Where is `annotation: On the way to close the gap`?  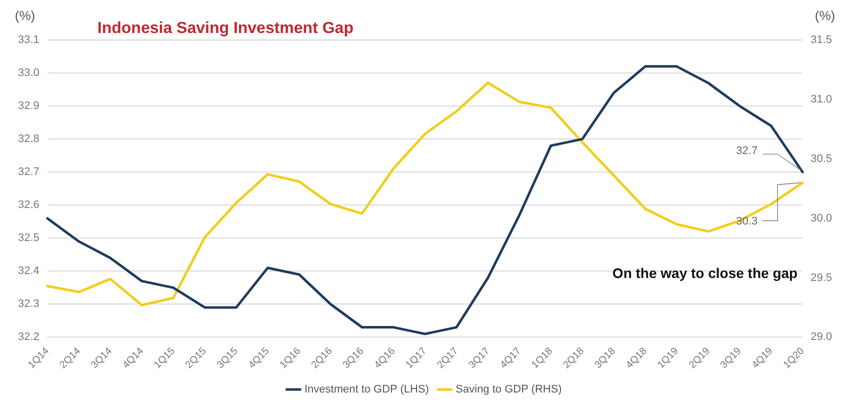
annotation: On the way to close the gap is located at coordinates (705, 272).